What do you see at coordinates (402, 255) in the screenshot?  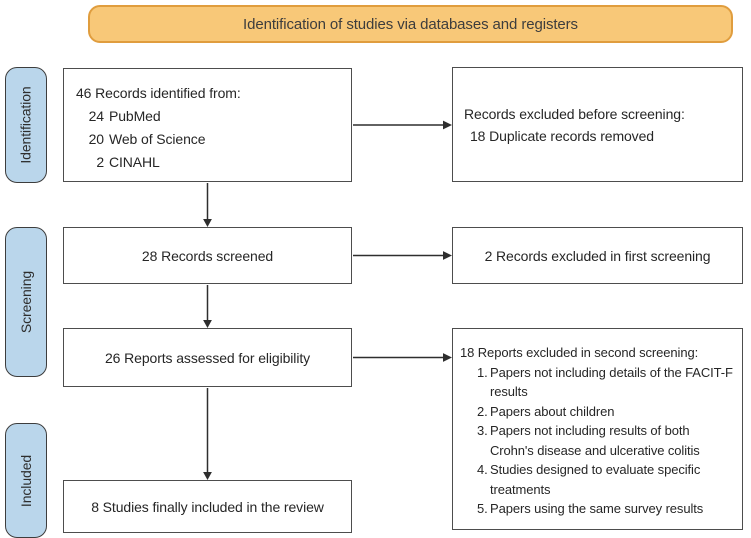 I see `arrow-screened-to-excluded-first` at bounding box center [402, 255].